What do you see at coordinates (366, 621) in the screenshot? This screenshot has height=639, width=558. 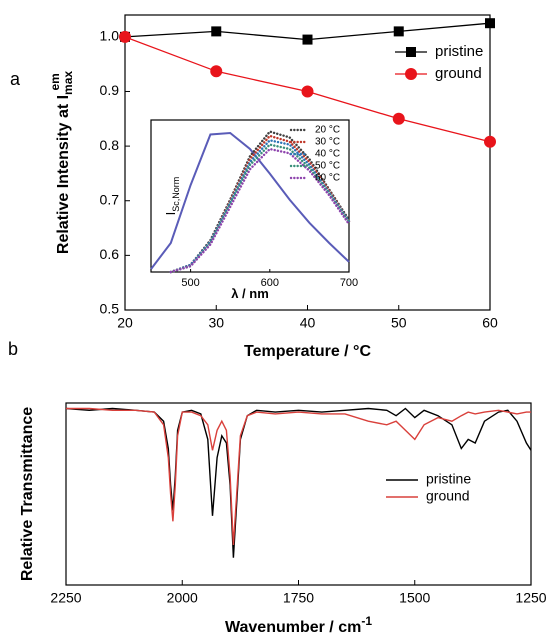 I see `x-axis-label-sup: -1` at bounding box center [366, 621].